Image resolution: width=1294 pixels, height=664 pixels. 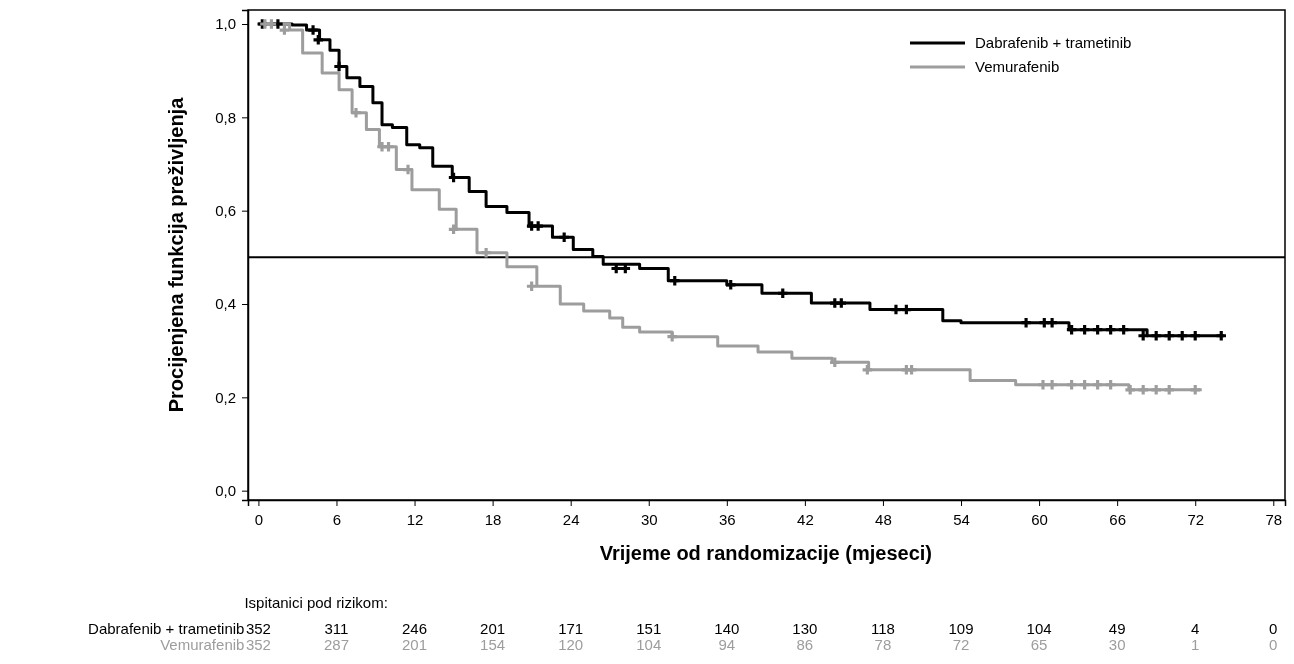 I want to click on x-tick-label: 24, so click(x=571, y=519).